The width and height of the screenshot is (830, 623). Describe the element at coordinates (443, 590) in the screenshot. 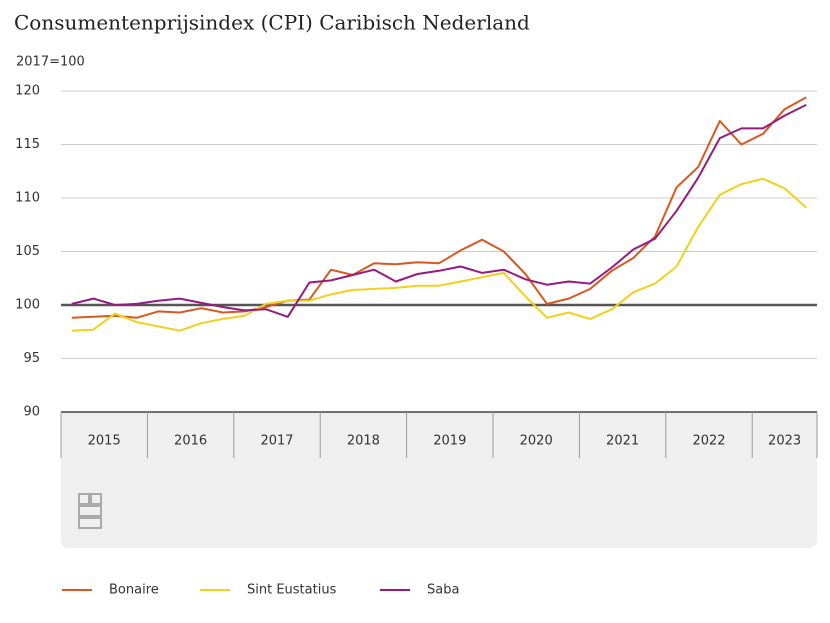

I see `legend-label: Saba` at that location.